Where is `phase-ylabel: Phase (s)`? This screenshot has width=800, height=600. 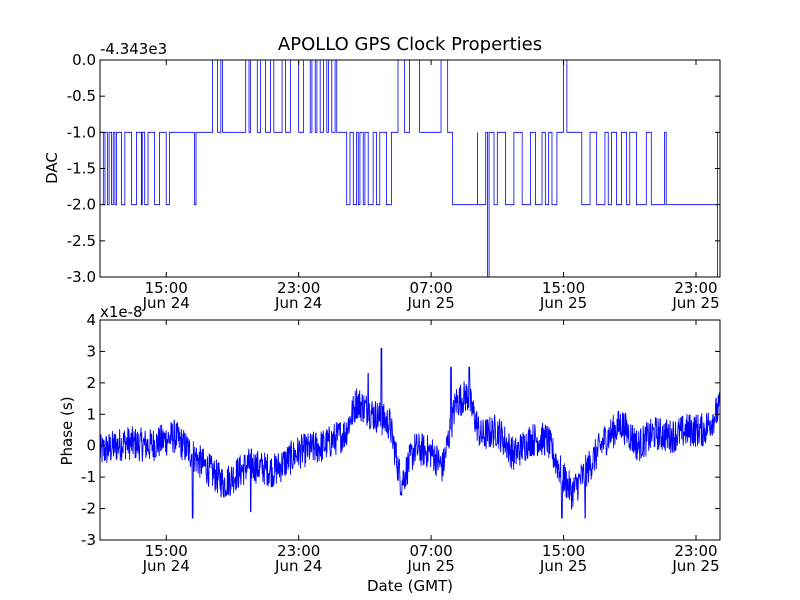
phase-ylabel: Phase (s) is located at coordinates (67, 430).